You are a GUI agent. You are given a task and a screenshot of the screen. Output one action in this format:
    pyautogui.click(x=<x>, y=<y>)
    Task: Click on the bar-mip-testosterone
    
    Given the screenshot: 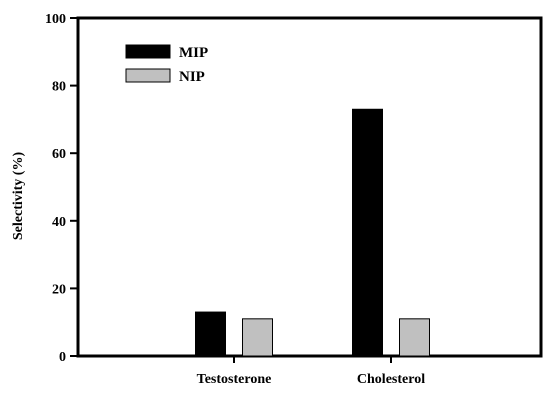 What is the action you would take?
    pyautogui.click(x=210, y=334)
    